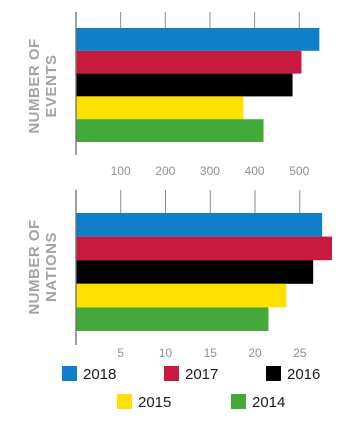 The width and height of the screenshot is (346, 426). What do you see at coordinates (303, 374) in the screenshot?
I see `legend-label-2016: 2016` at bounding box center [303, 374].